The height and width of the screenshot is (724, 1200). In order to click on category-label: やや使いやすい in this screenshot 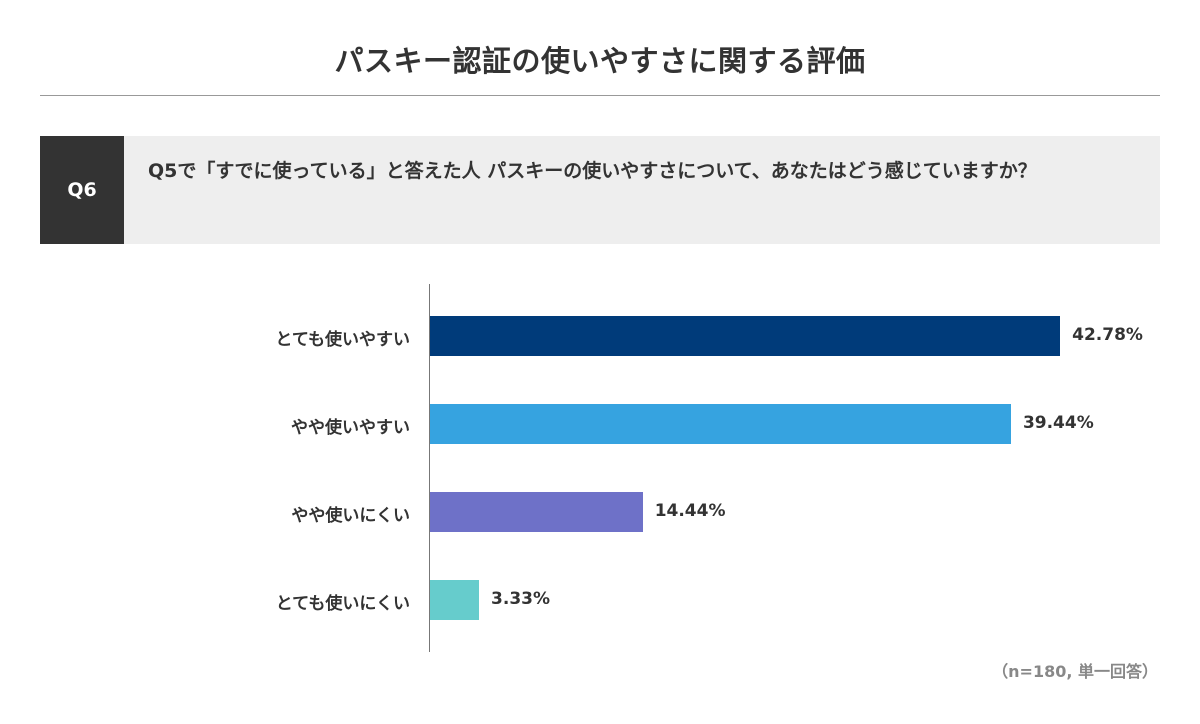, I will do `click(350, 428)`.